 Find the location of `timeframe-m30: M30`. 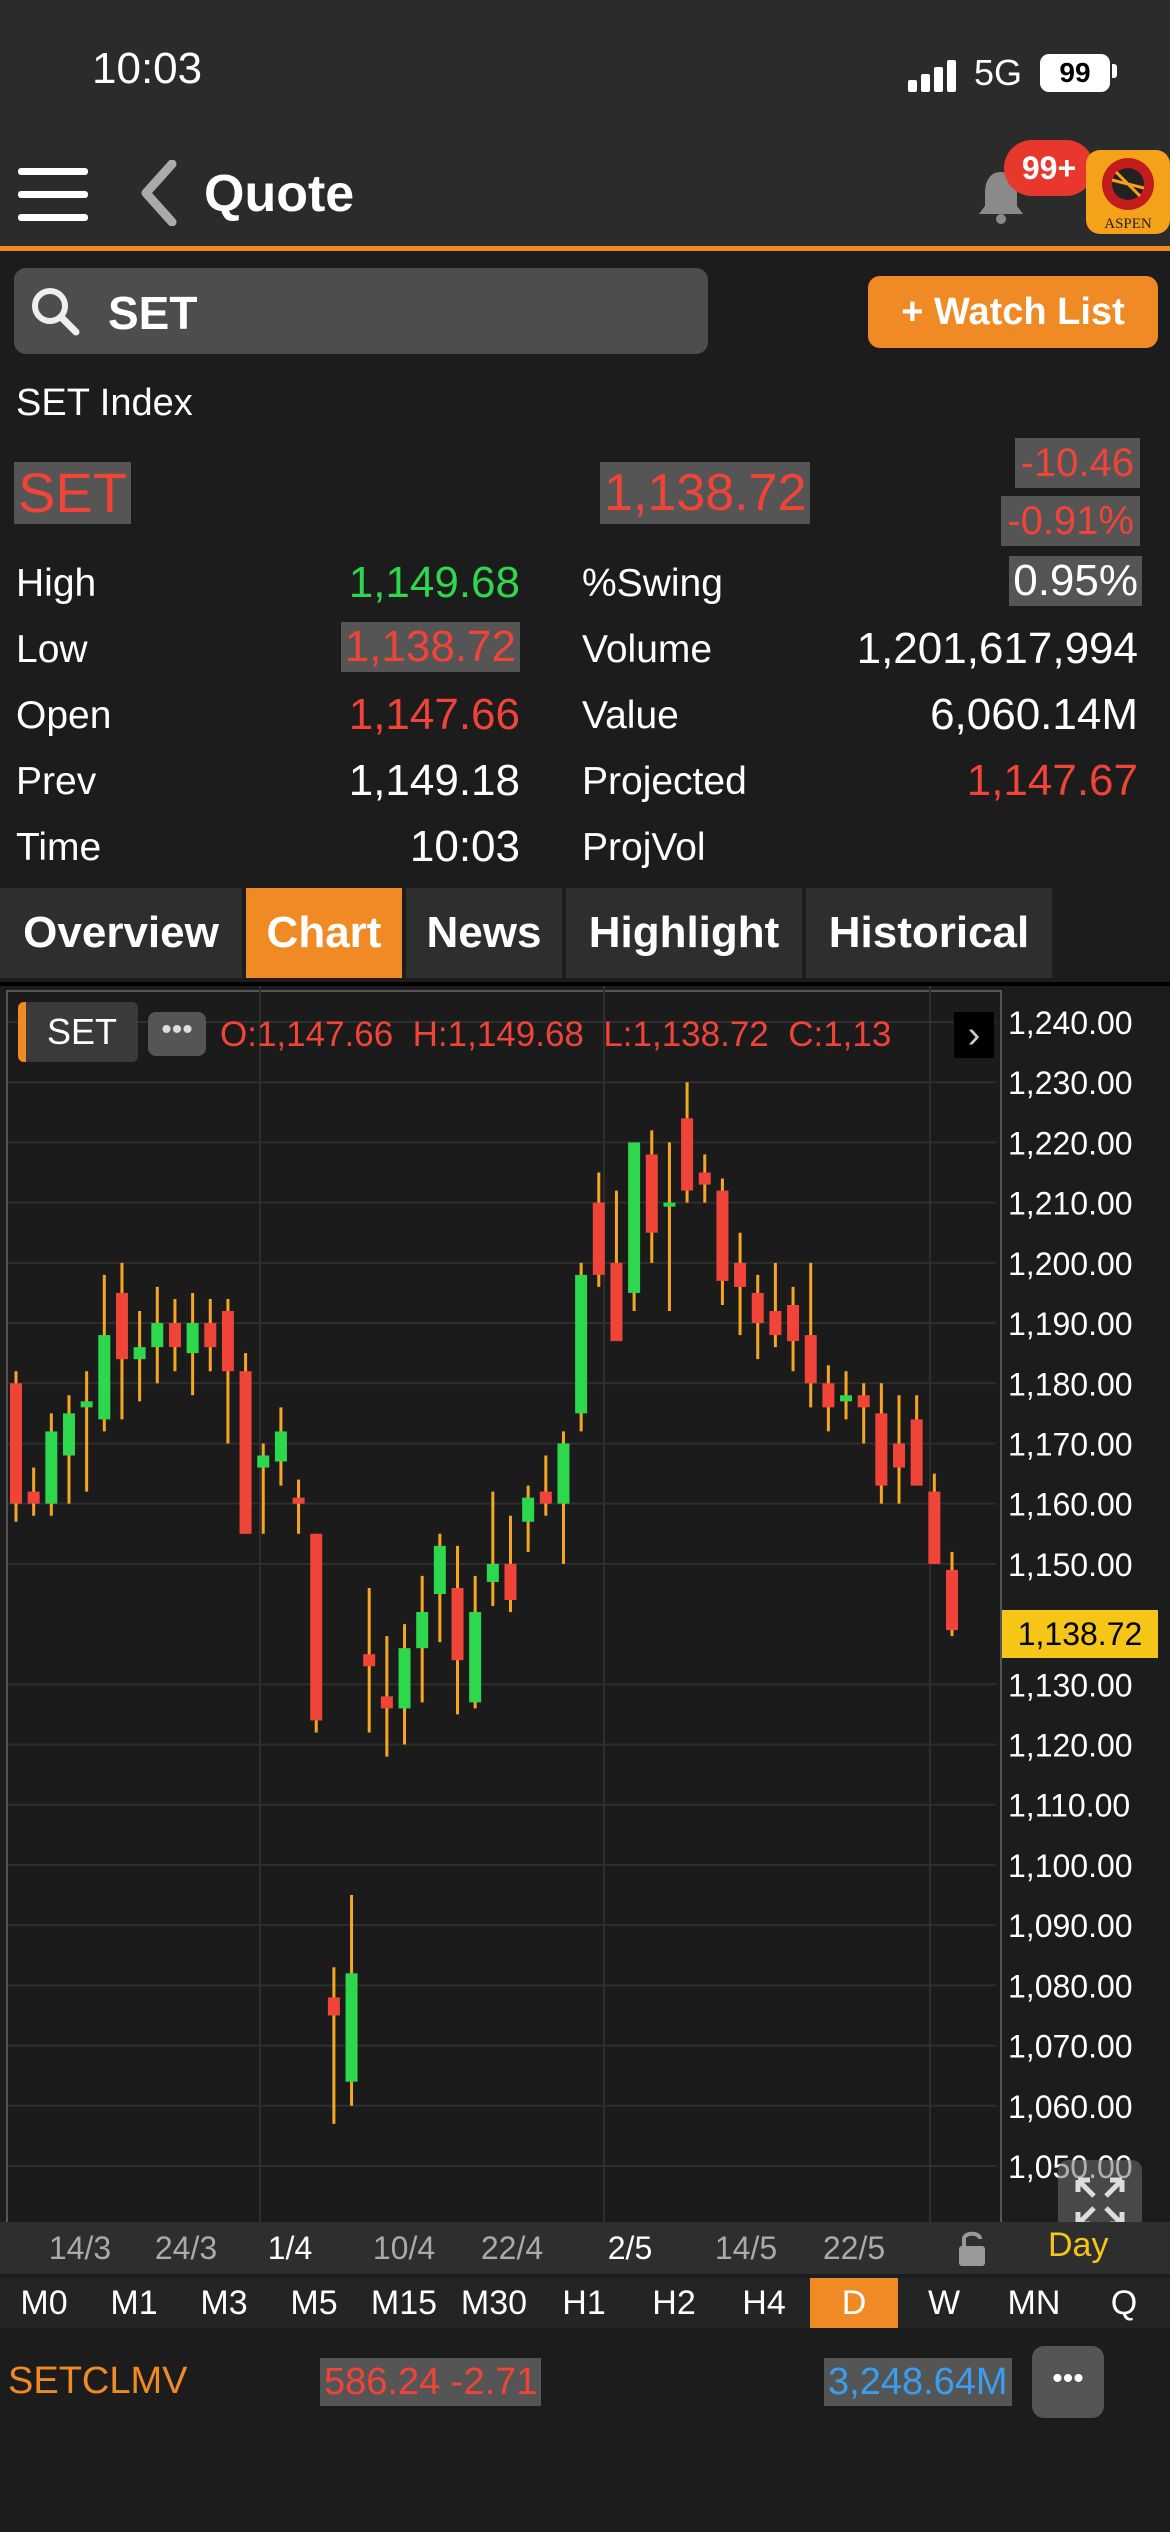

timeframe-m30: M30 is located at coordinates (494, 2303).